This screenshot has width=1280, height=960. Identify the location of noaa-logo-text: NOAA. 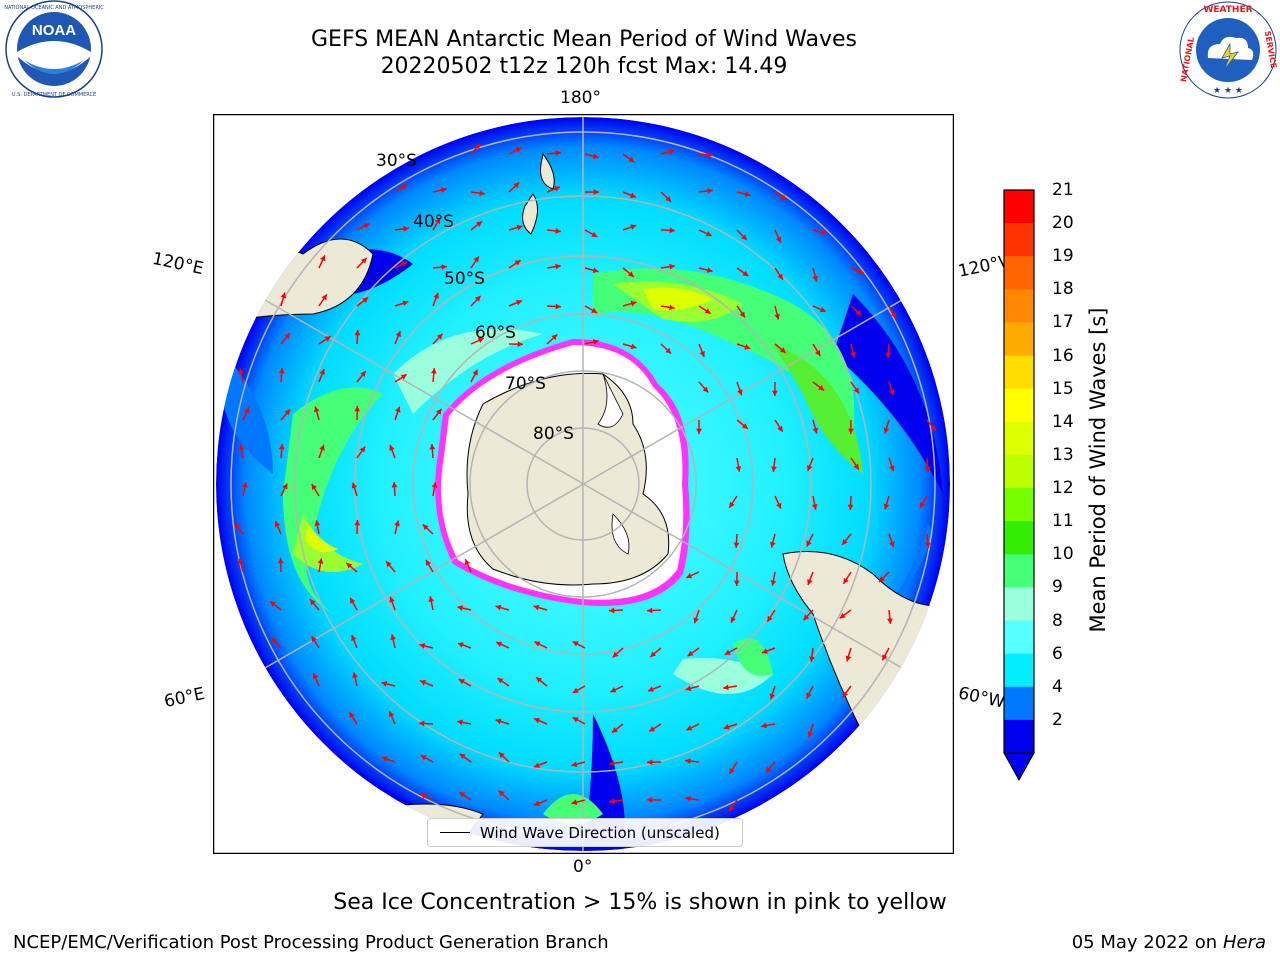
(54, 30).